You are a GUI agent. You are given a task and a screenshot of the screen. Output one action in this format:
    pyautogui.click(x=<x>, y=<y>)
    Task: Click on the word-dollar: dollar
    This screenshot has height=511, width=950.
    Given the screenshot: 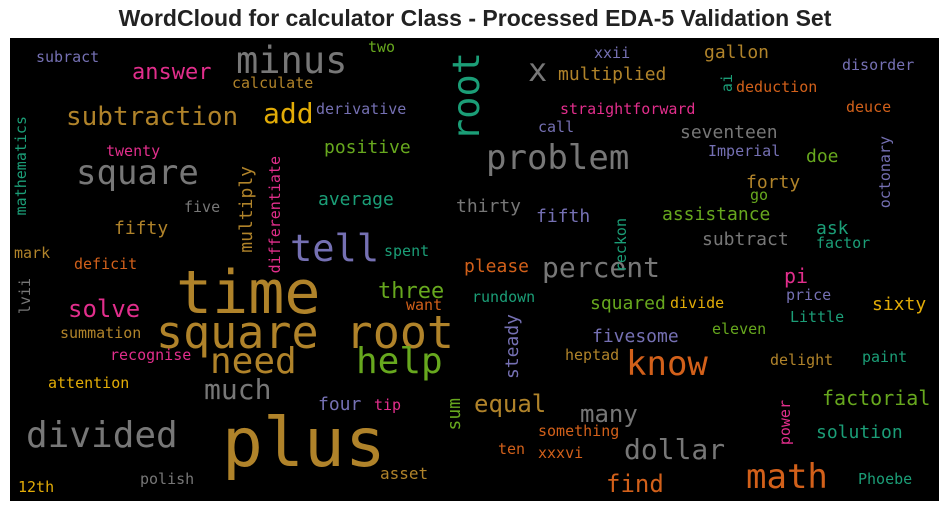 What is the action you would take?
    pyautogui.click(x=675, y=449)
    